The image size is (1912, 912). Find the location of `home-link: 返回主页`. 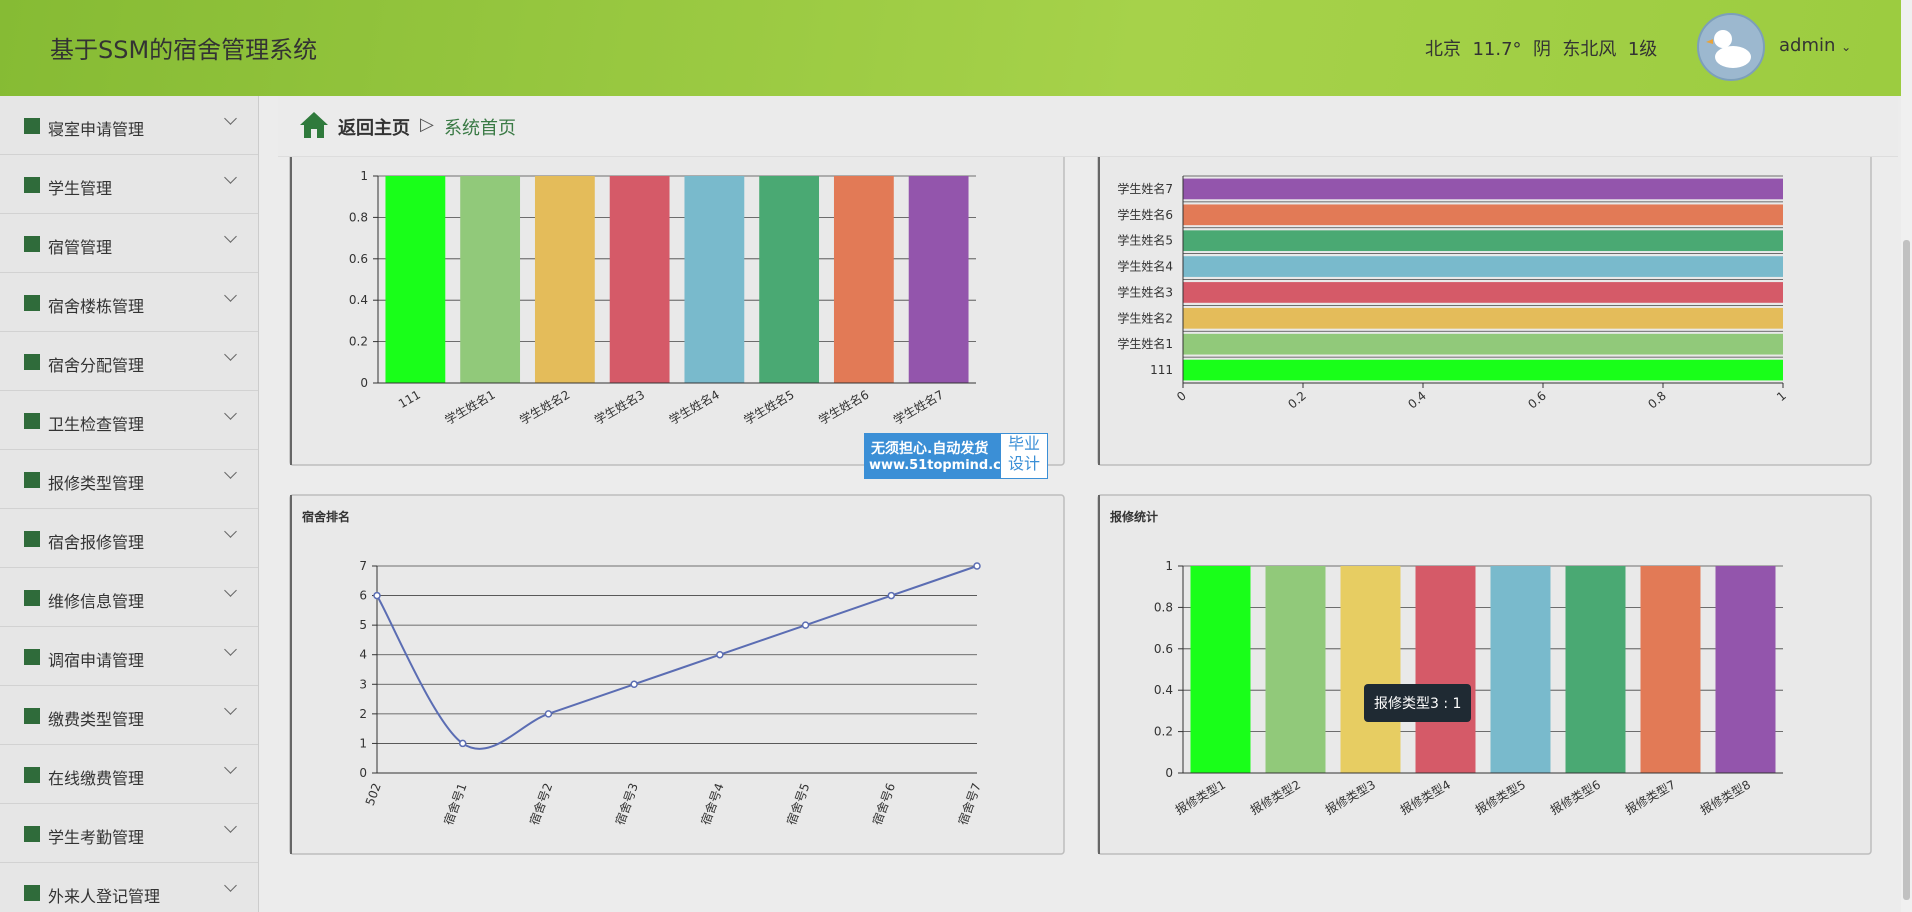

home-link: 返回主页 is located at coordinates (374, 128).